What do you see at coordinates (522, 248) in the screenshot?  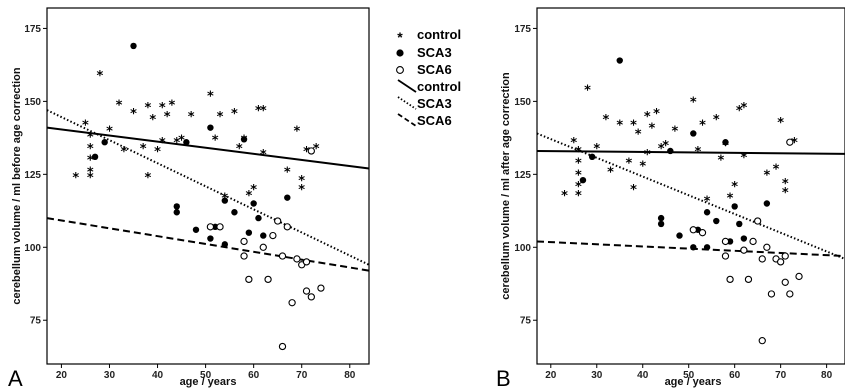 I see `y-tick-label: 100` at bounding box center [522, 248].